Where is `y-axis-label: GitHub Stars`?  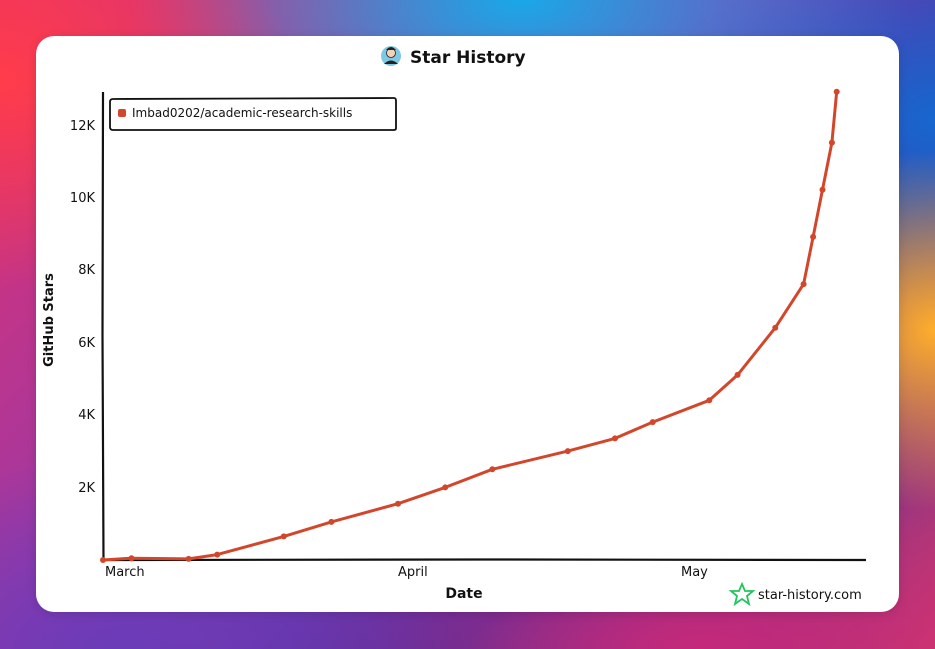
y-axis-label: GitHub Stars is located at coordinates (49, 320).